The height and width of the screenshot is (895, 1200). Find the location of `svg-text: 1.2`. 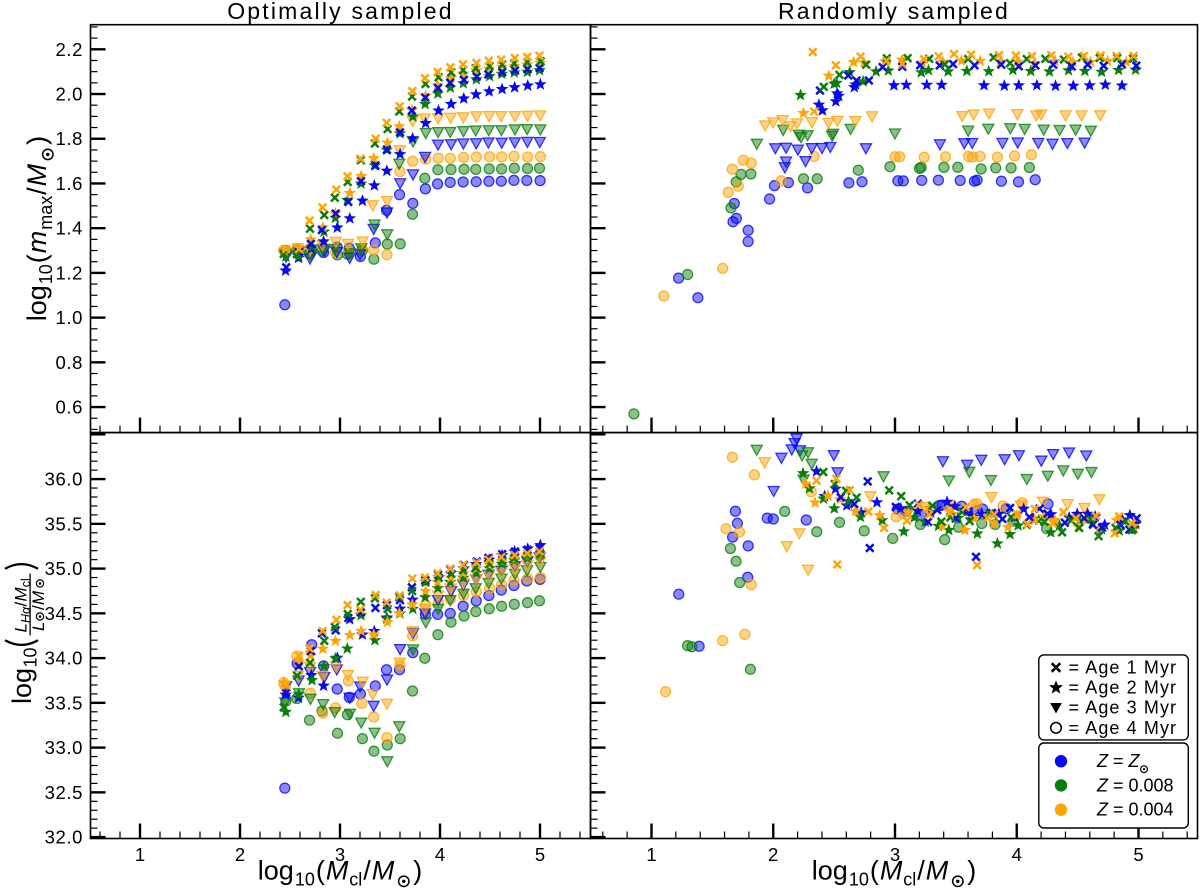

svg-text: 1.2 is located at coordinates (69, 272).